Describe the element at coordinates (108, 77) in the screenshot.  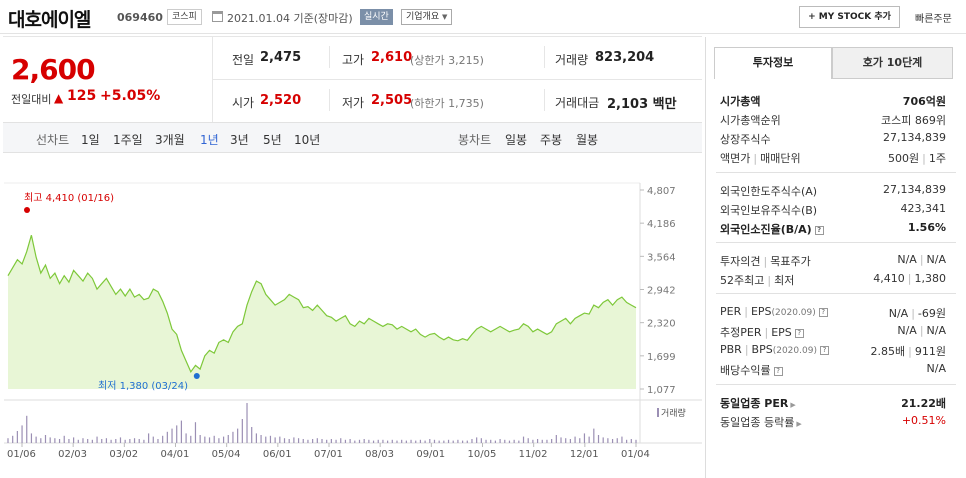
I see `price-summary: 2,600 전일대비 ▲ 125 +5.05%` at that location.